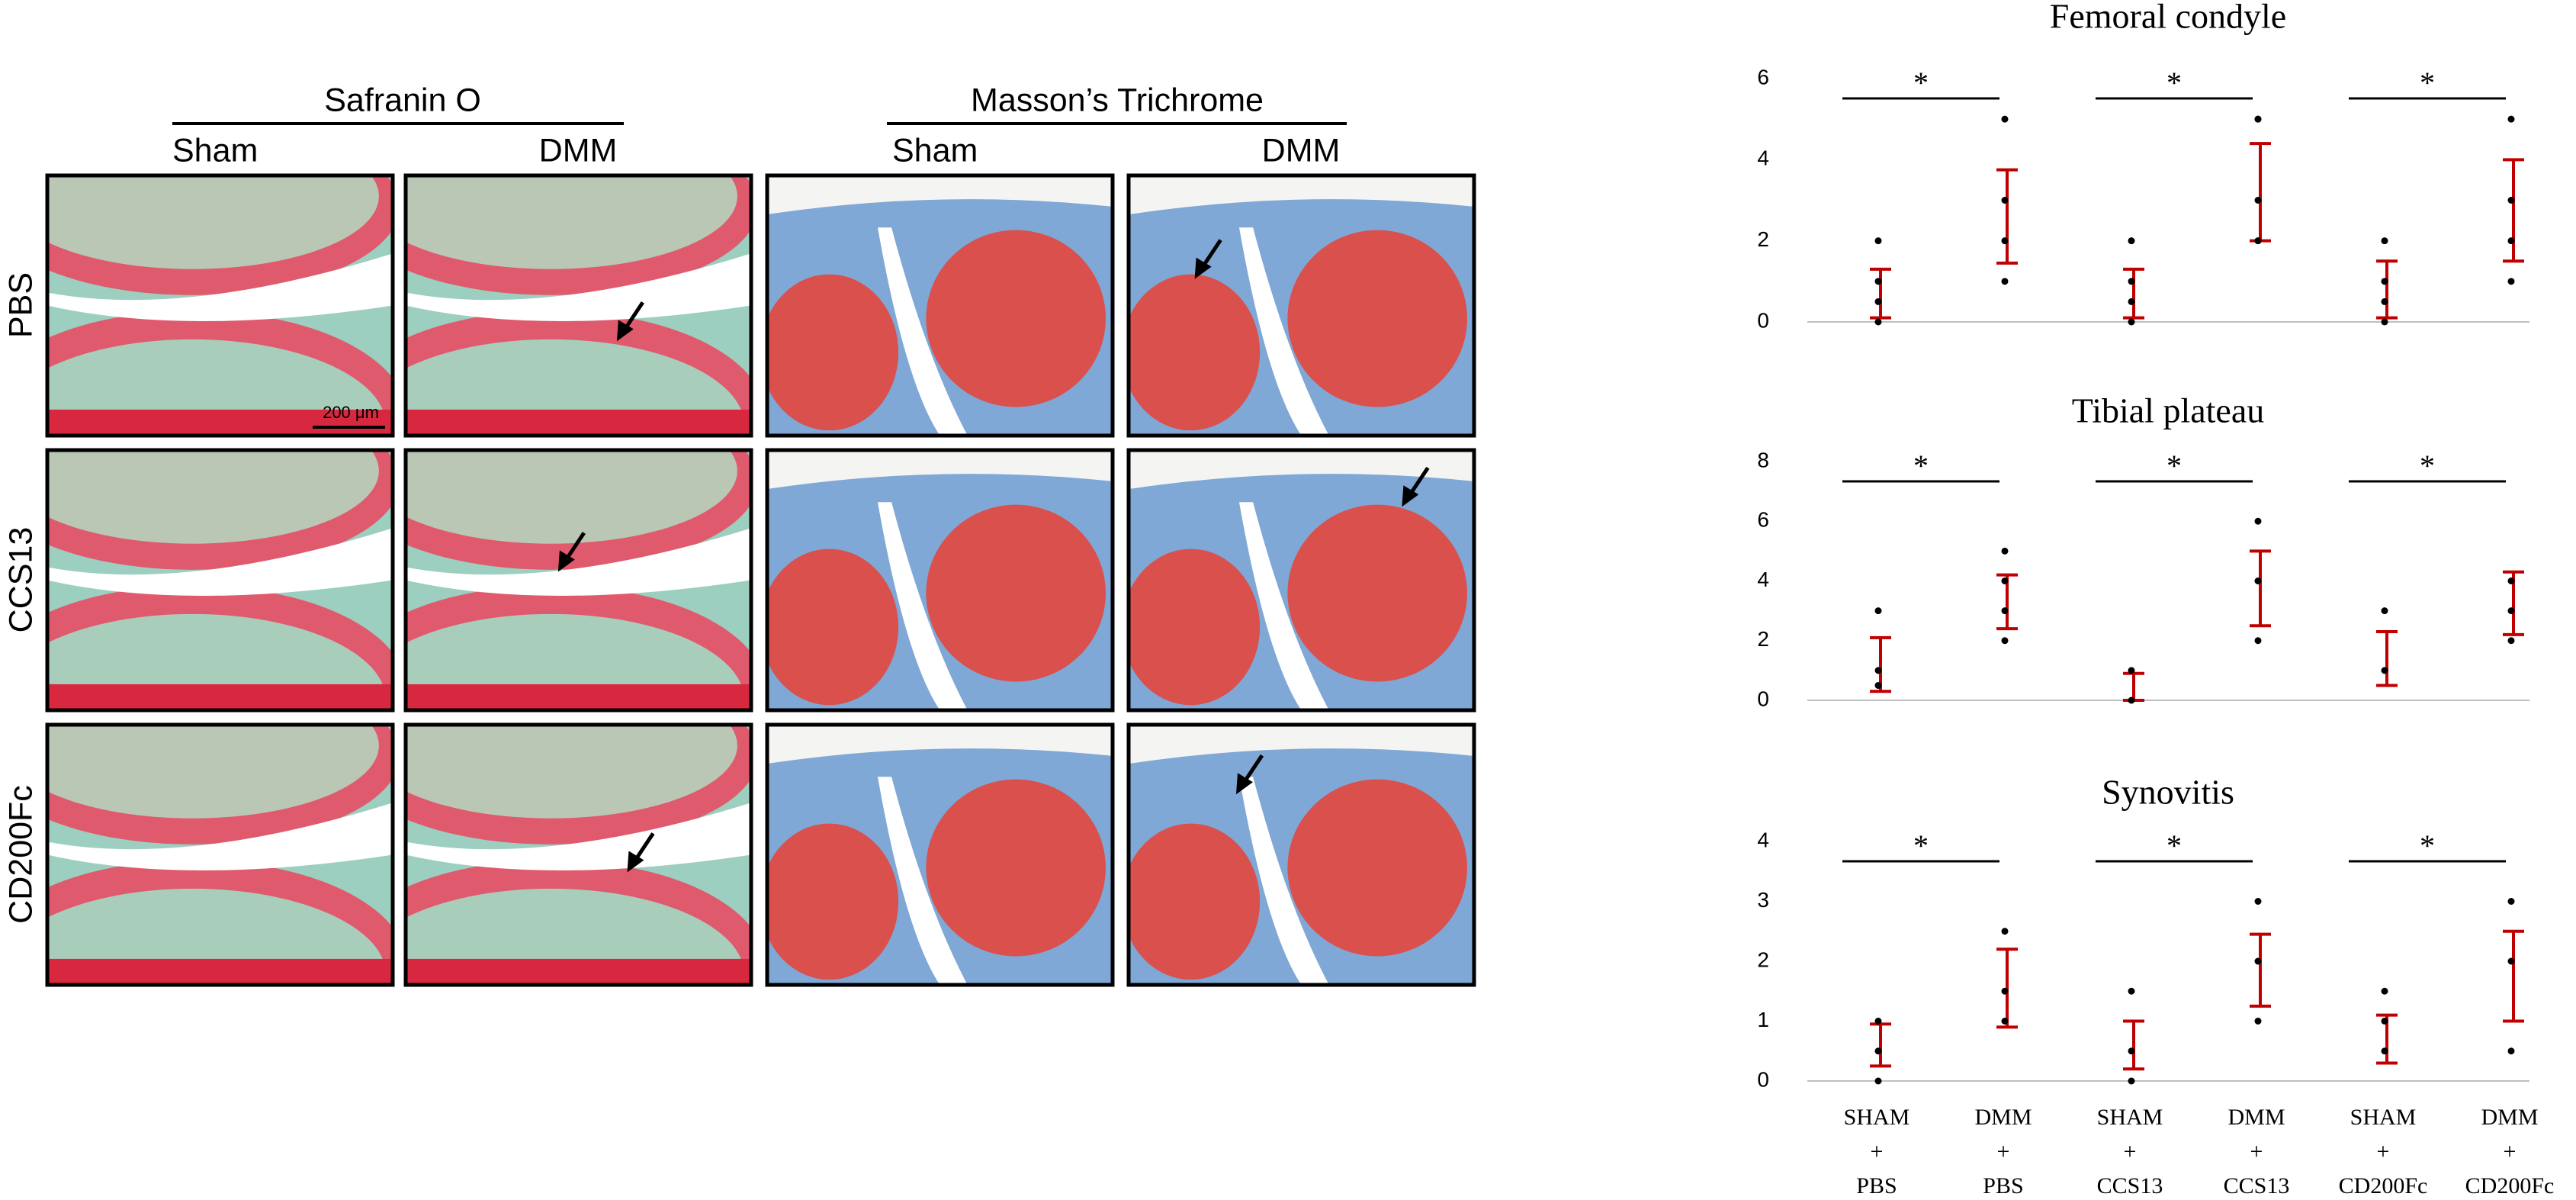 The image size is (2576, 1200). Describe the element at coordinates (1117, 100) in the screenshot. I see `stain-title: Masson’s Trichrome` at that location.